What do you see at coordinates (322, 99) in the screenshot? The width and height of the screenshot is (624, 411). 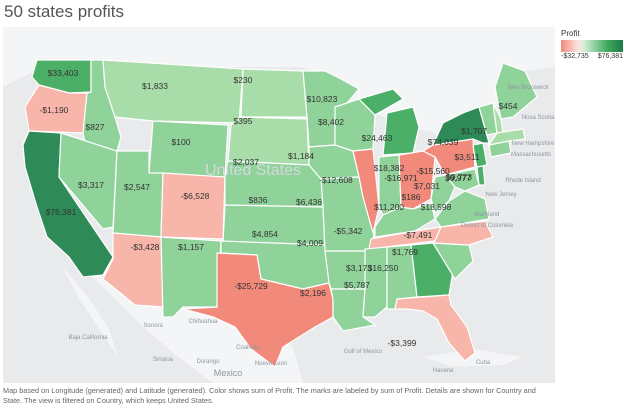 I see `profit-label-minnesota: $10,823` at bounding box center [322, 99].